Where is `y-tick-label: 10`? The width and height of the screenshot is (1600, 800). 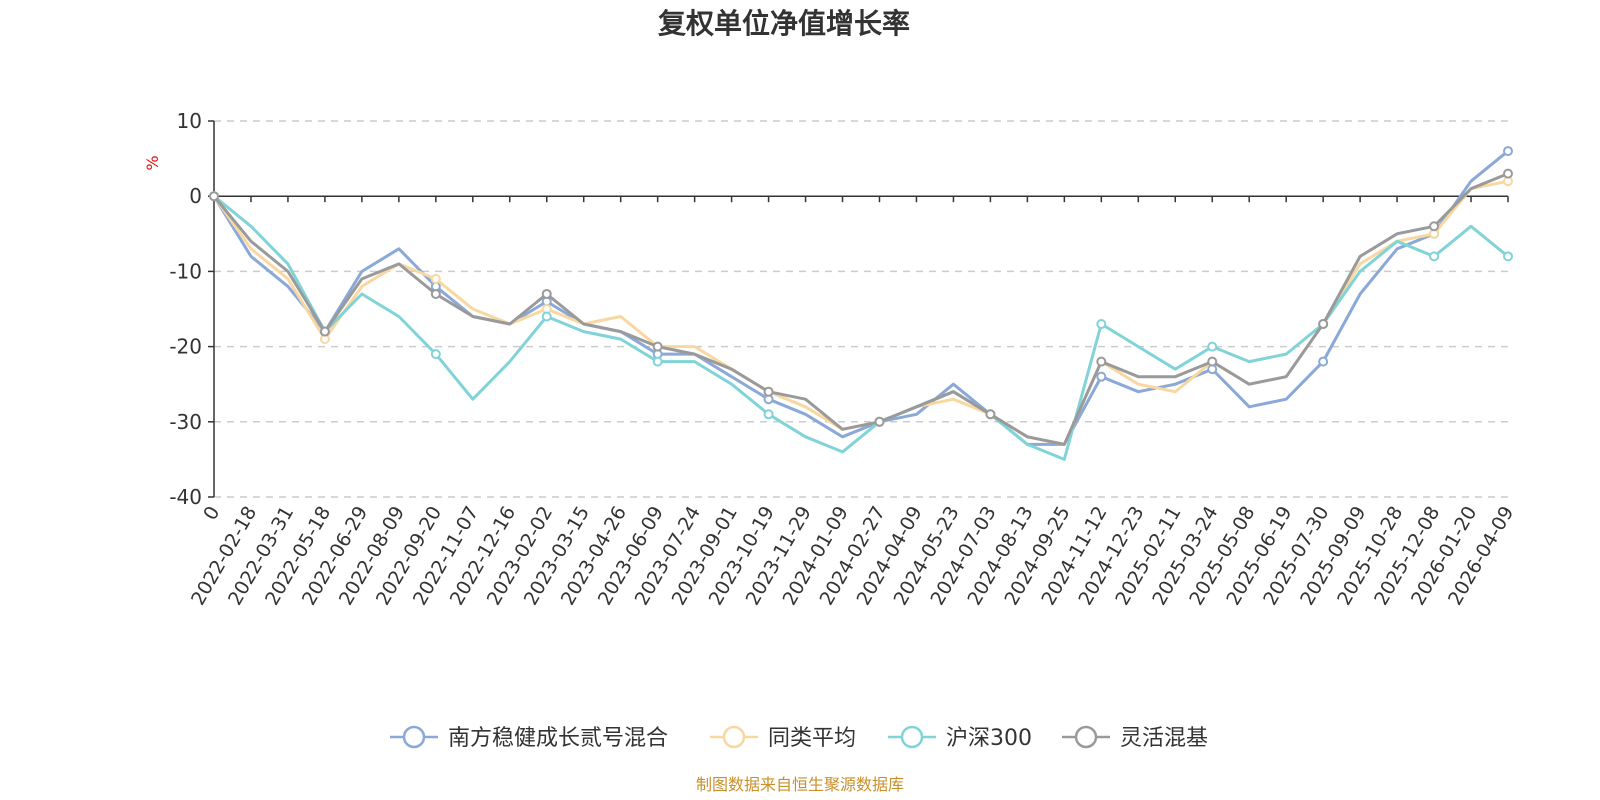
y-tick-label: 10 is located at coordinates (189, 121).